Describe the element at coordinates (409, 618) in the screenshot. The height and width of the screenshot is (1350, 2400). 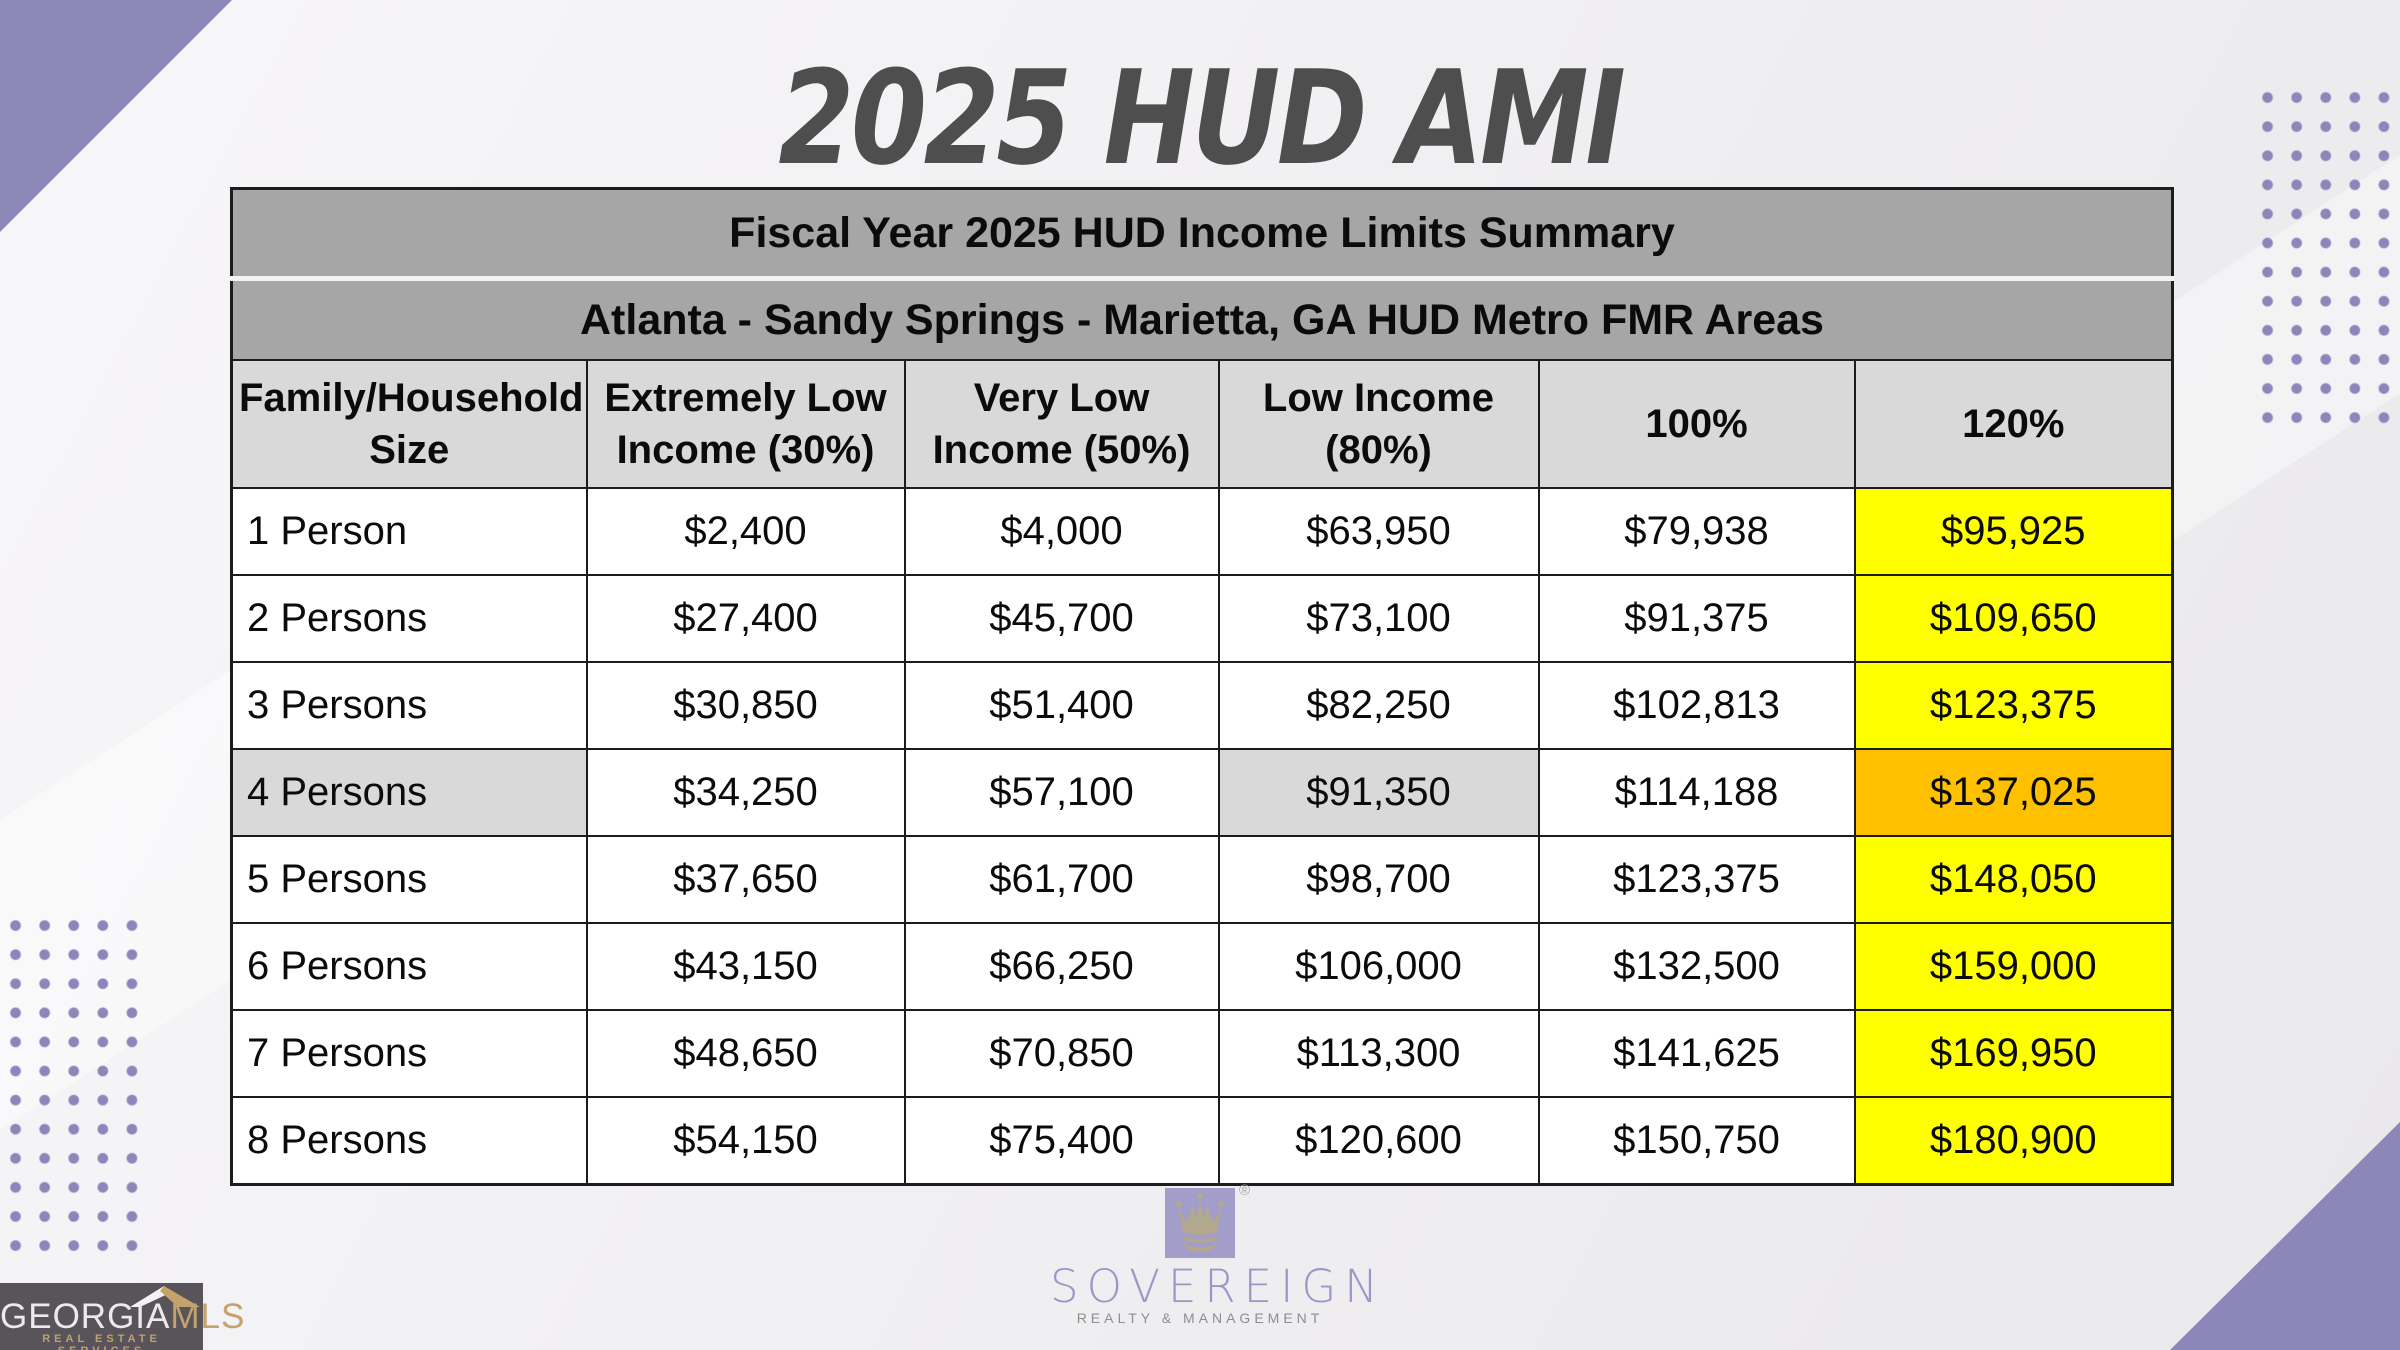
I see `table-cell-household-size: 2 Persons` at that location.